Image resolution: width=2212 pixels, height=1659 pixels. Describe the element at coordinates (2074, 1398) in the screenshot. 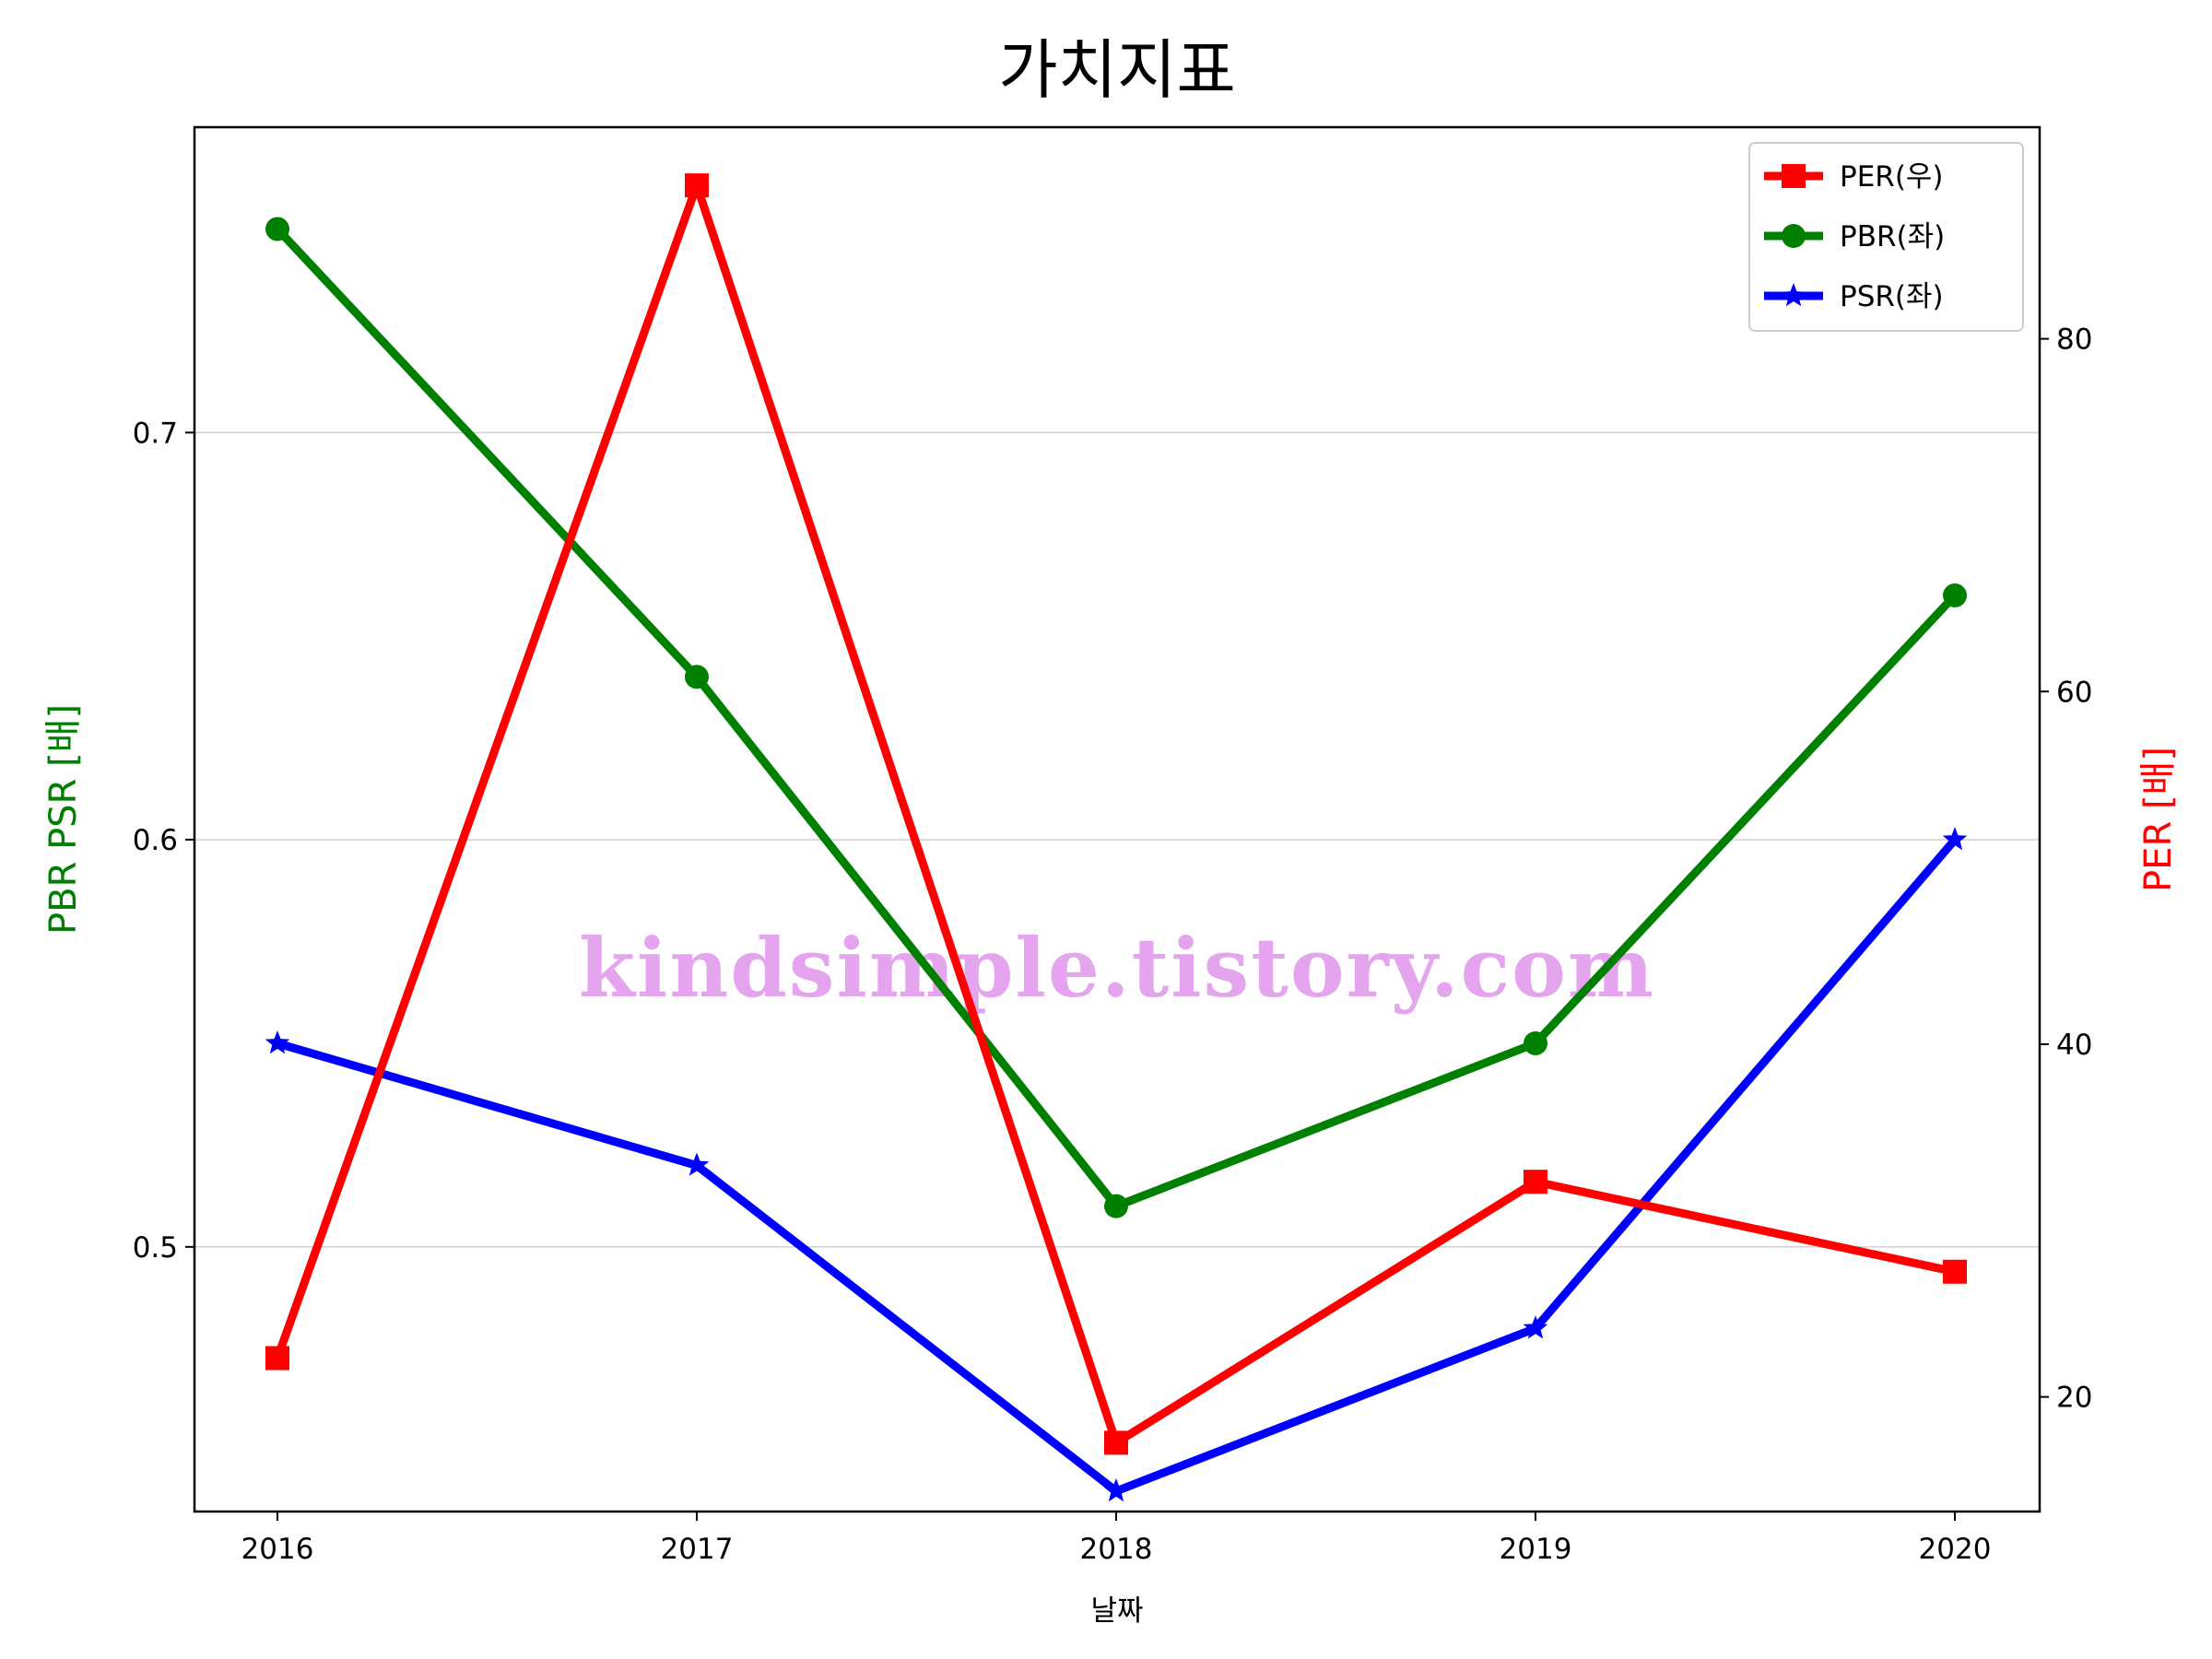

I see `right-y-tick-label: 20` at that location.